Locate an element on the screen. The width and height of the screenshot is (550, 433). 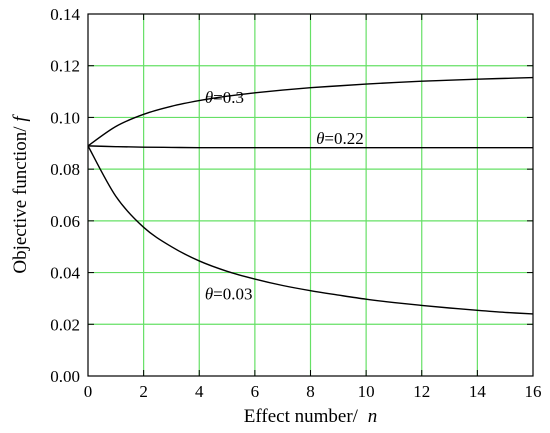
y-tick-label: 0.08 is located at coordinates (65, 169).